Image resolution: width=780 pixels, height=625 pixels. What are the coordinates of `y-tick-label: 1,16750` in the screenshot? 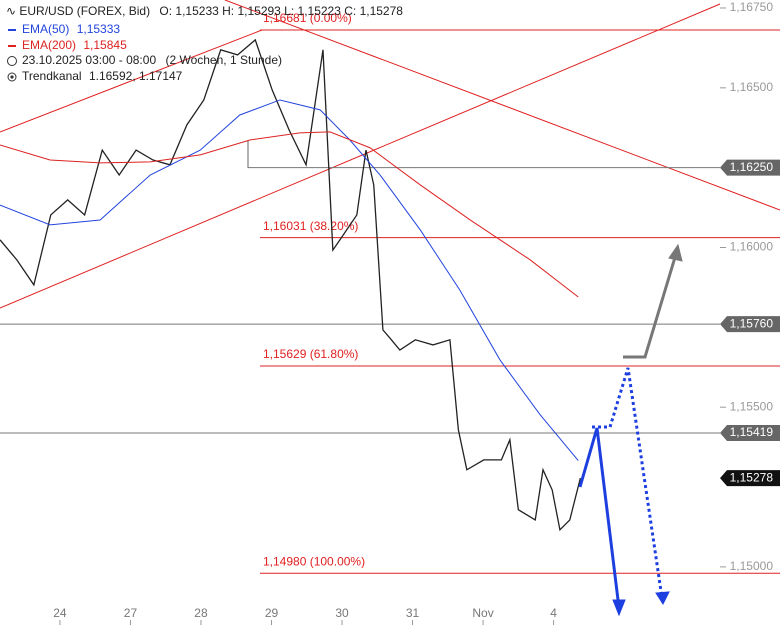 It's located at (752, 7).